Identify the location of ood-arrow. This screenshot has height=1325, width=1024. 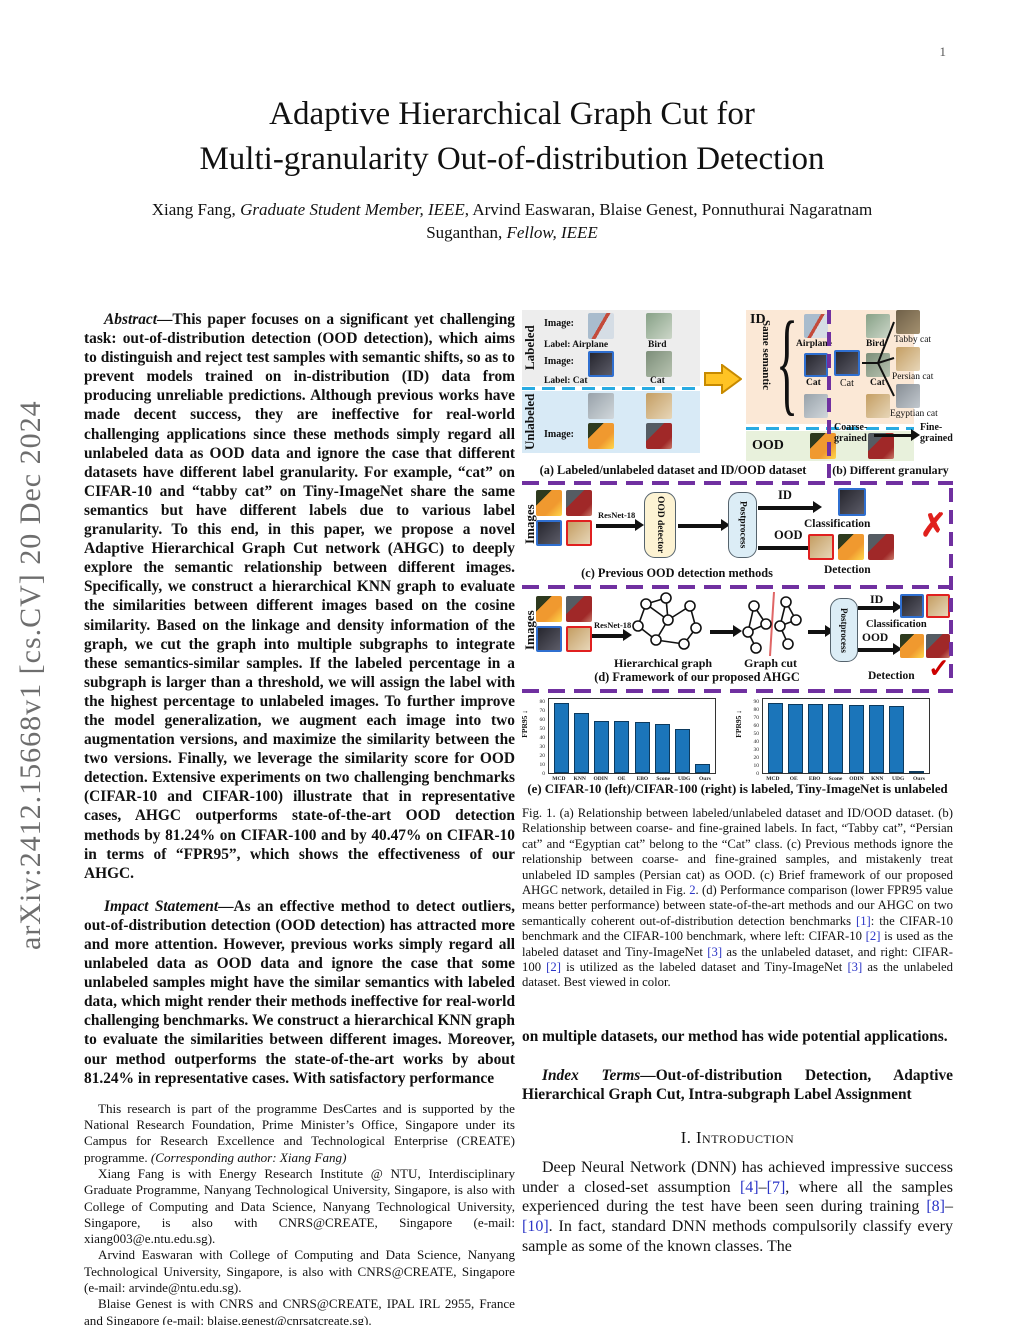
(790, 547).